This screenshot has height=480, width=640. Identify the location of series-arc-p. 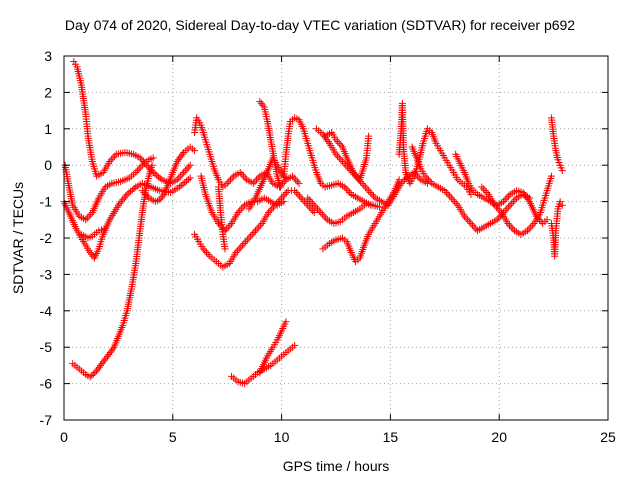
(361, 221).